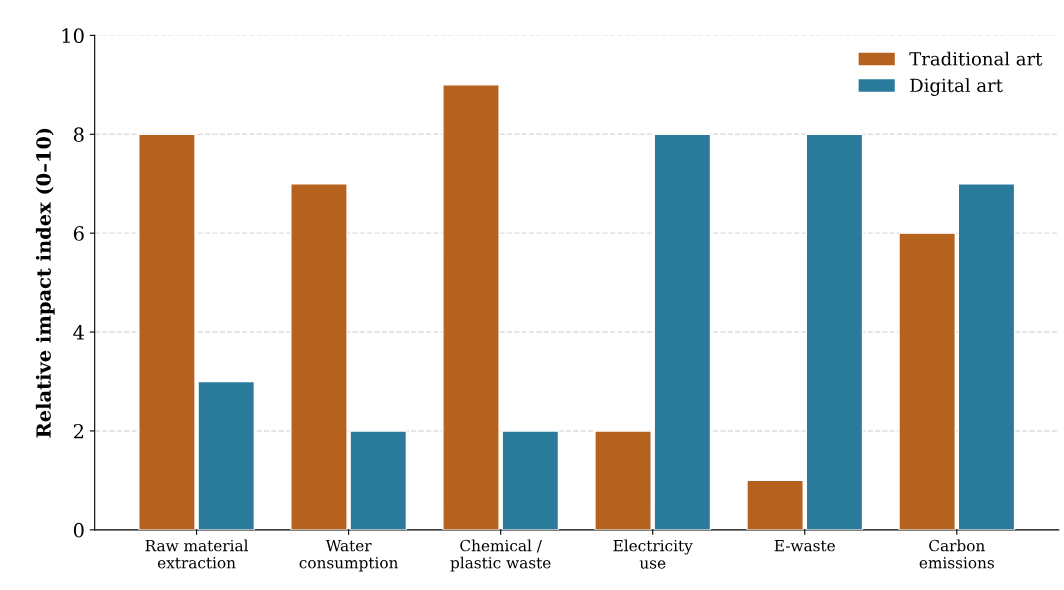  Describe the element at coordinates (956, 554) in the screenshot. I see `x-tick-label: Carbon emissions` at that location.